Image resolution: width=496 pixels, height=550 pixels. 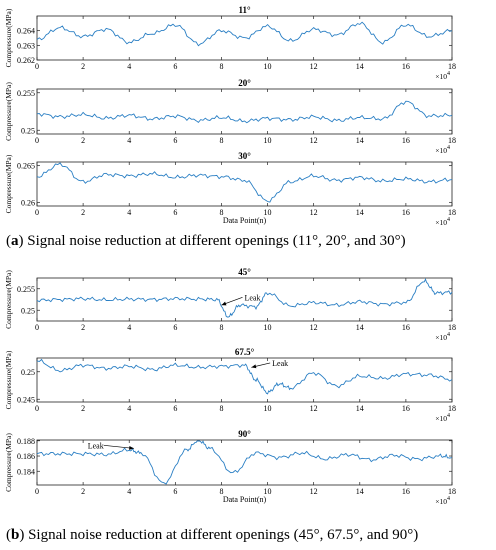 I want to click on y-tick-label: 0.26, so click(x=28, y=202).